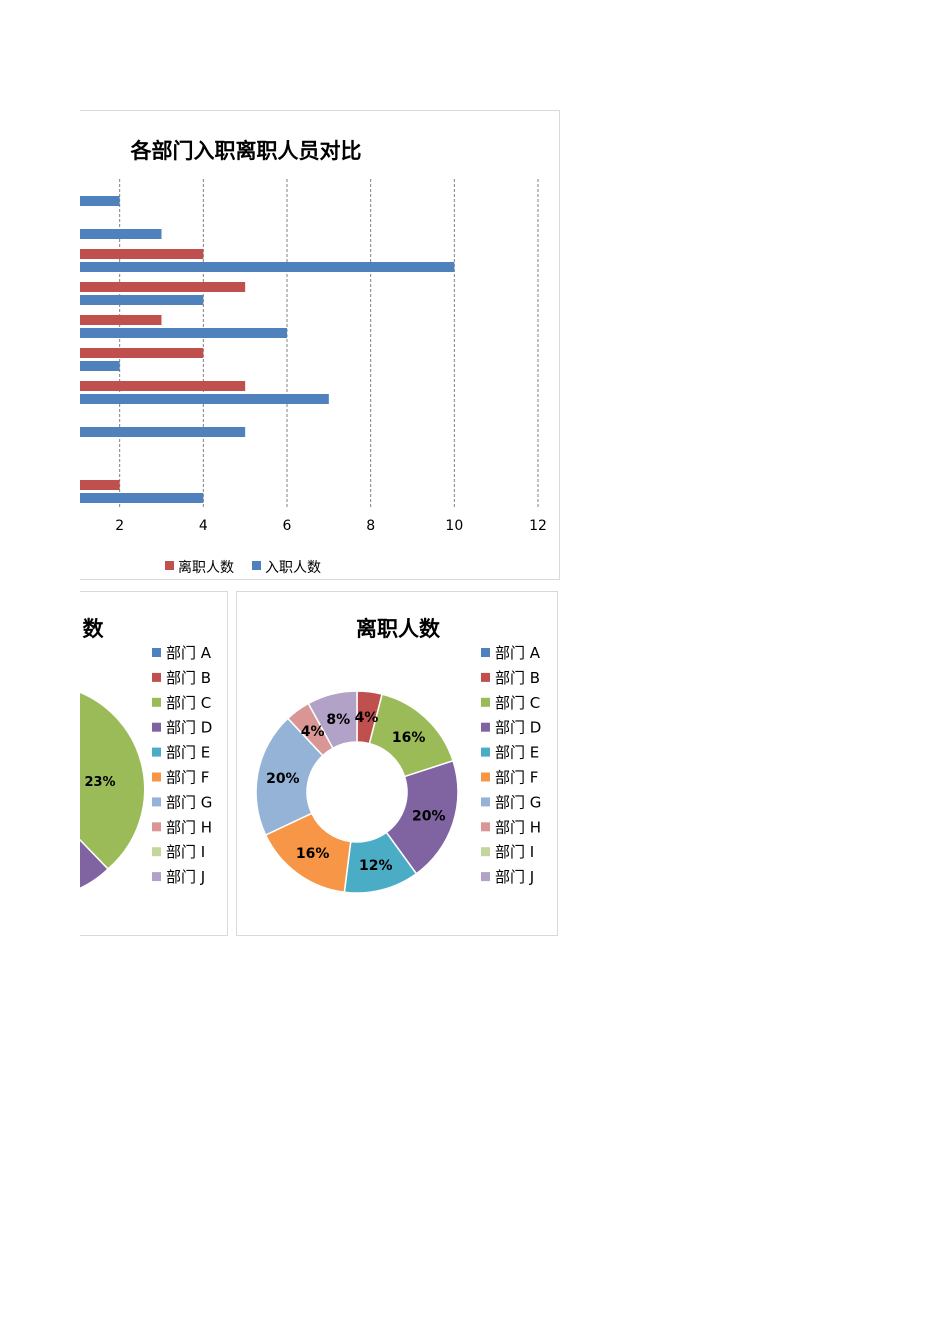 The image size is (950, 1344). I want to click on x-tick-label: 2, so click(119, 526).